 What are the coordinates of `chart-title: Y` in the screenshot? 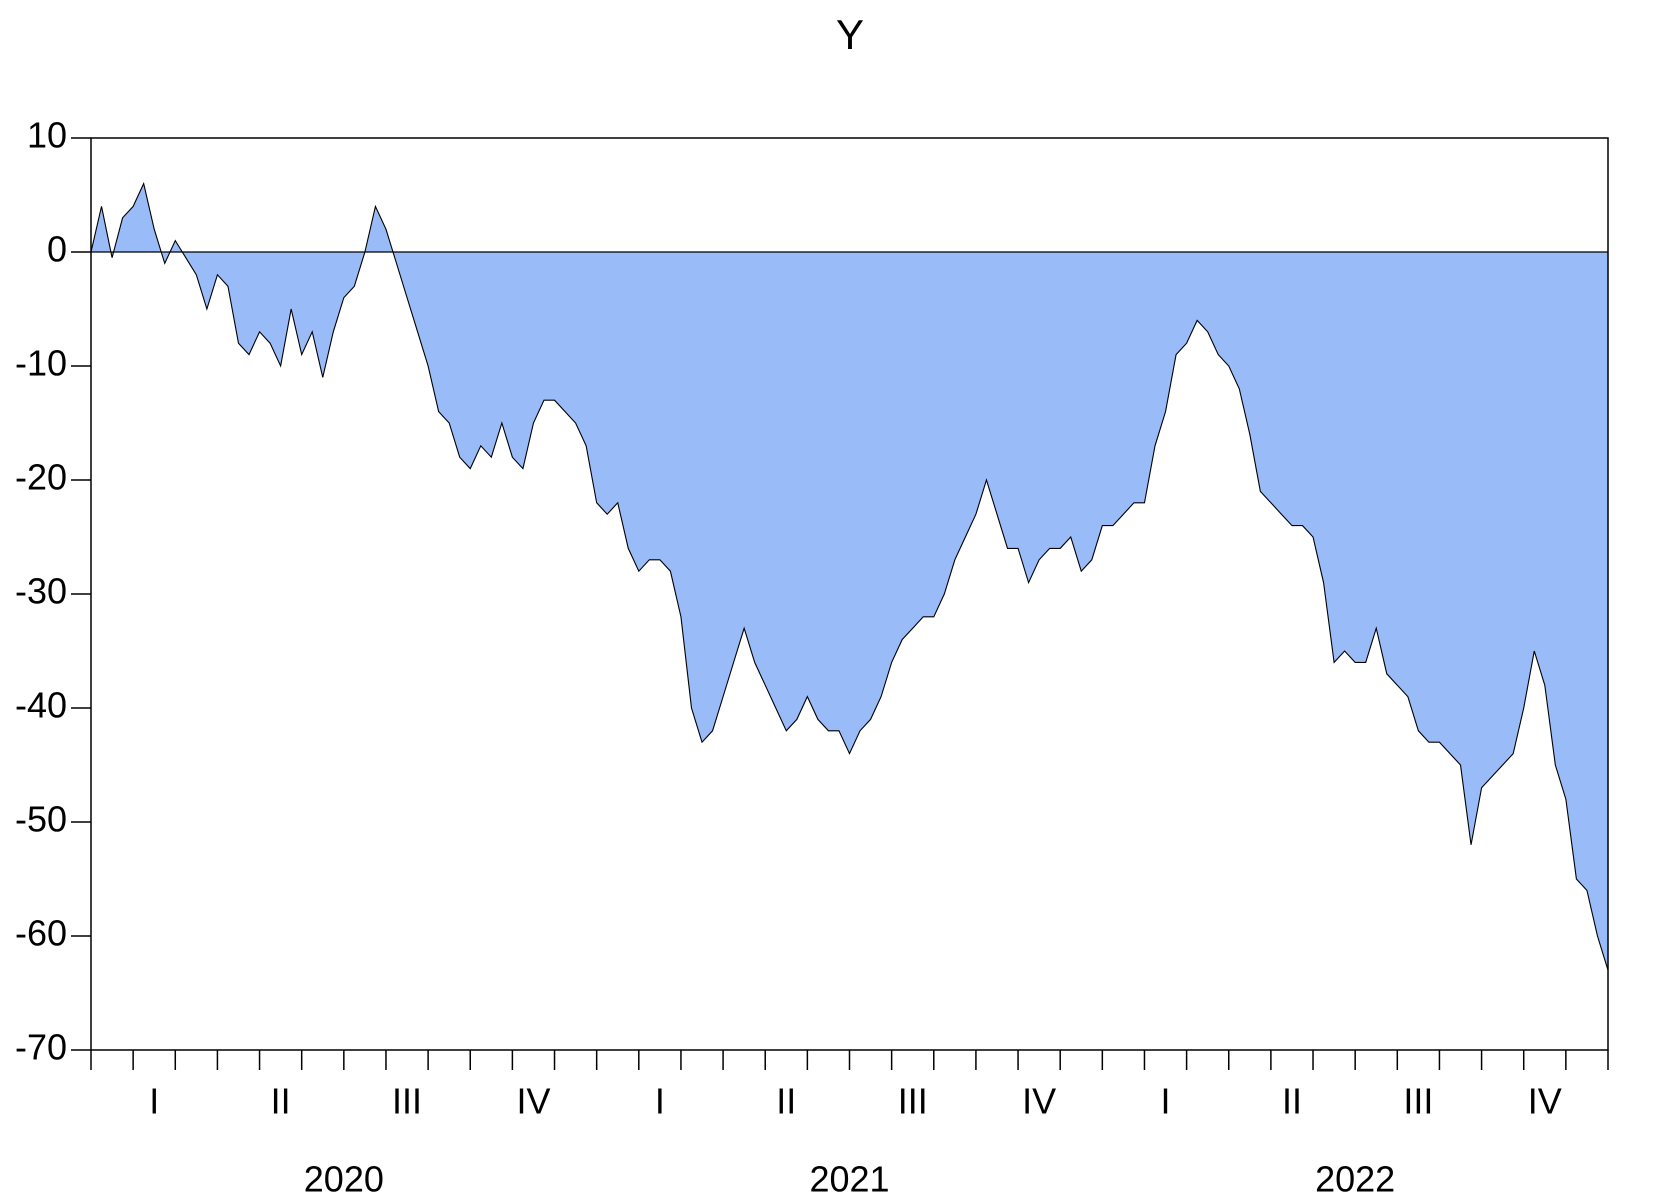 It's located at (850, 34).